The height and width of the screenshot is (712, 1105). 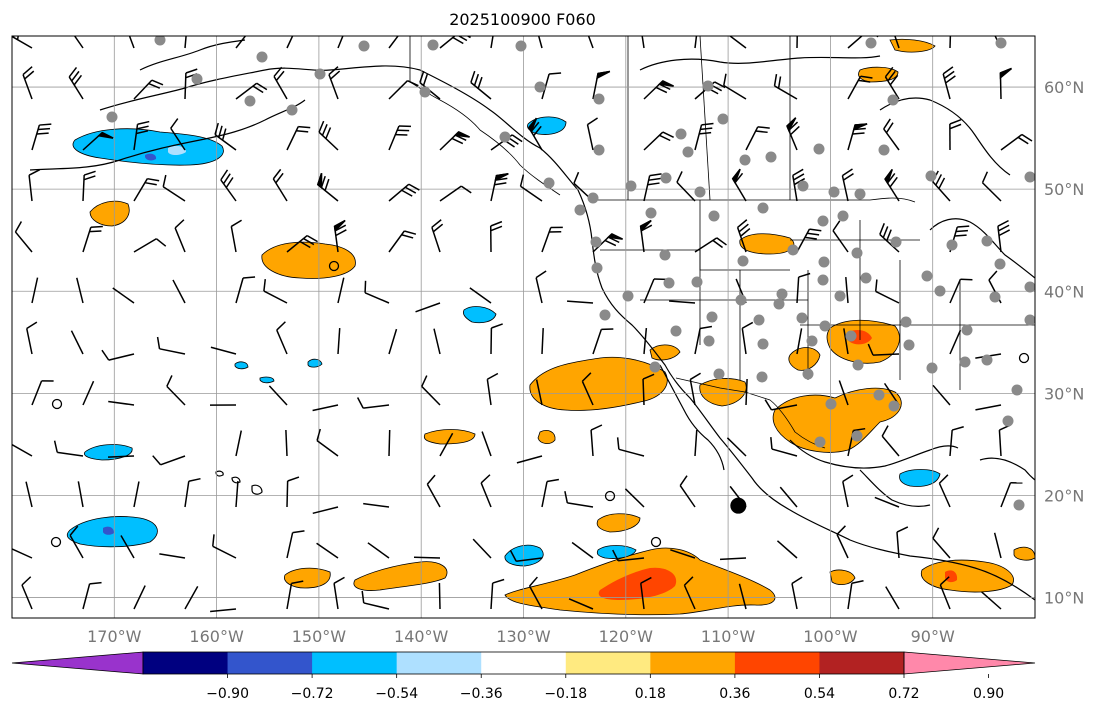 I want to click on latitude-label: 30°N, so click(x=1064, y=393).